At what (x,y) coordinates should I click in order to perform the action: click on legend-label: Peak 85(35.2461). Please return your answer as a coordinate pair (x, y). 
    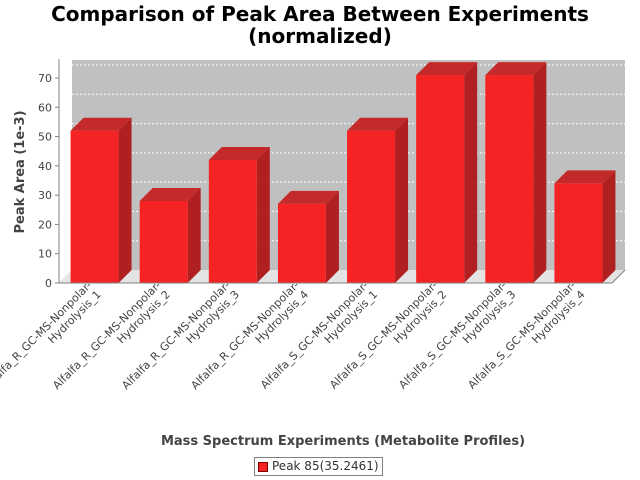
    Looking at the image, I should click on (325, 466).